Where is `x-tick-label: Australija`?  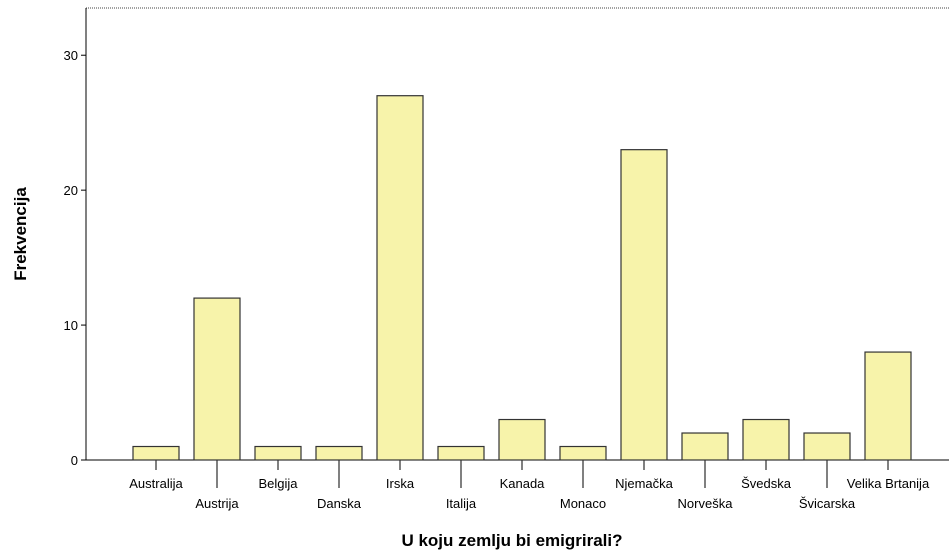
x-tick-label: Australija is located at coordinates (156, 483).